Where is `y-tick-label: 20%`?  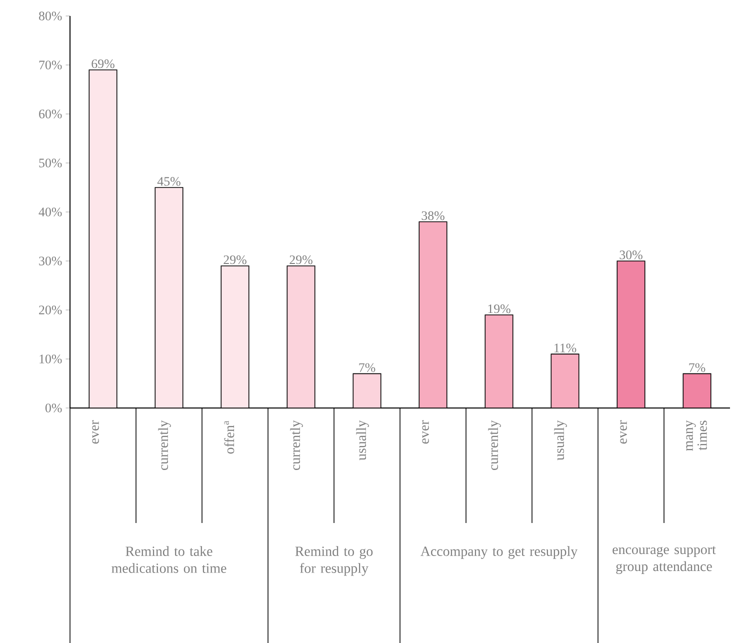 y-tick-label: 20% is located at coordinates (50, 310).